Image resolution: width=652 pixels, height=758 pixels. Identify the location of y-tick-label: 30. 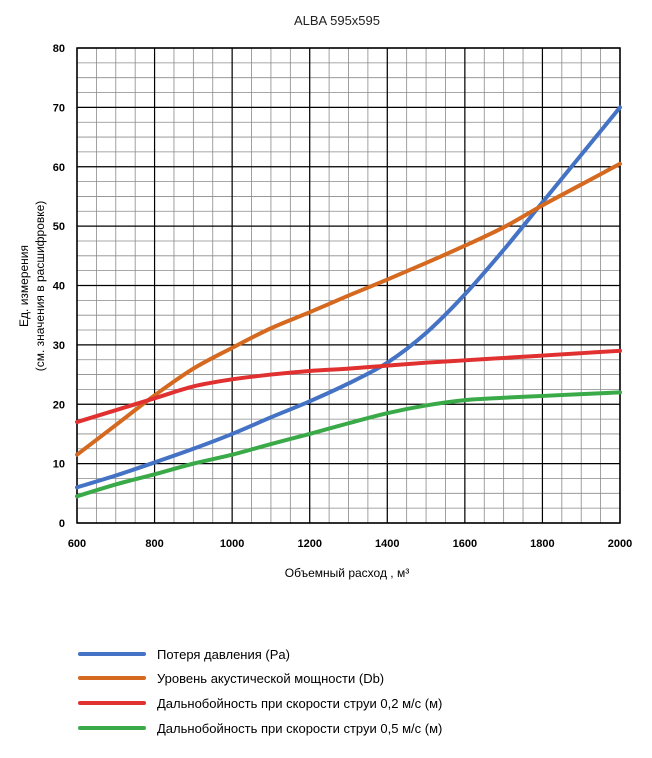
(59, 346).